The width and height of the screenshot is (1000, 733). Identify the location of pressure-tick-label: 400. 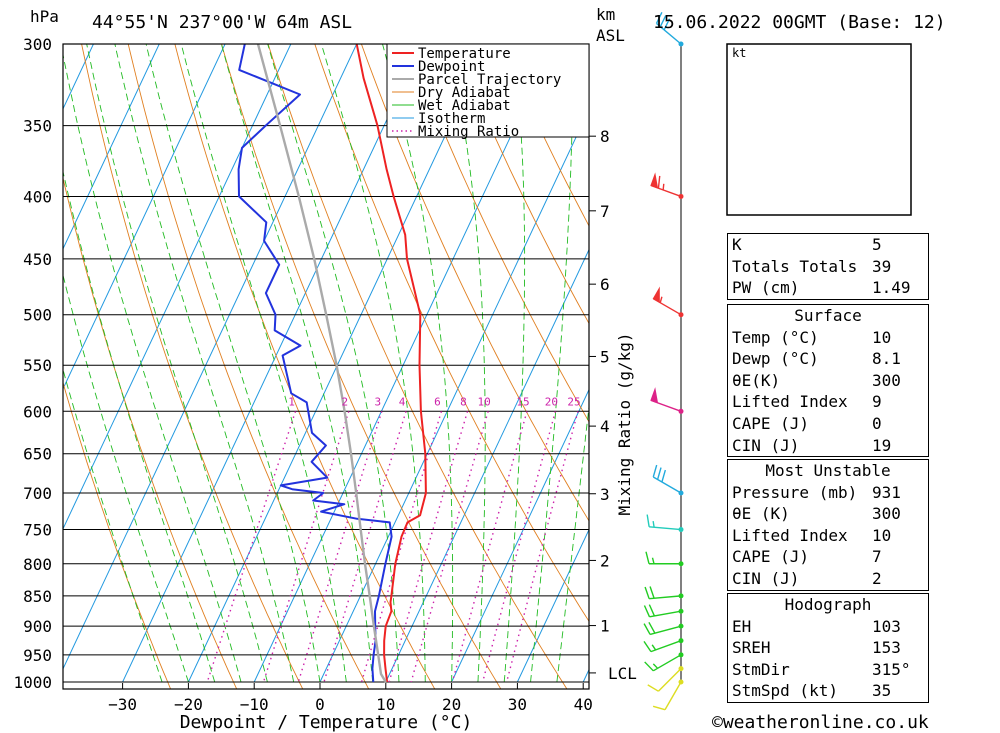
(37, 196).